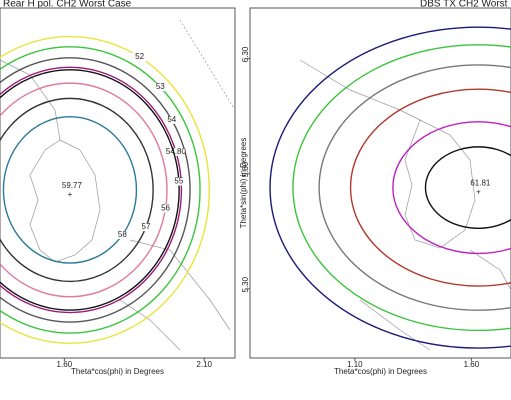 The image size is (511, 400). What do you see at coordinates (245, 284) in the screenshot?
I see `y-tick-label: 5.30` at bounding box center [245, 284].